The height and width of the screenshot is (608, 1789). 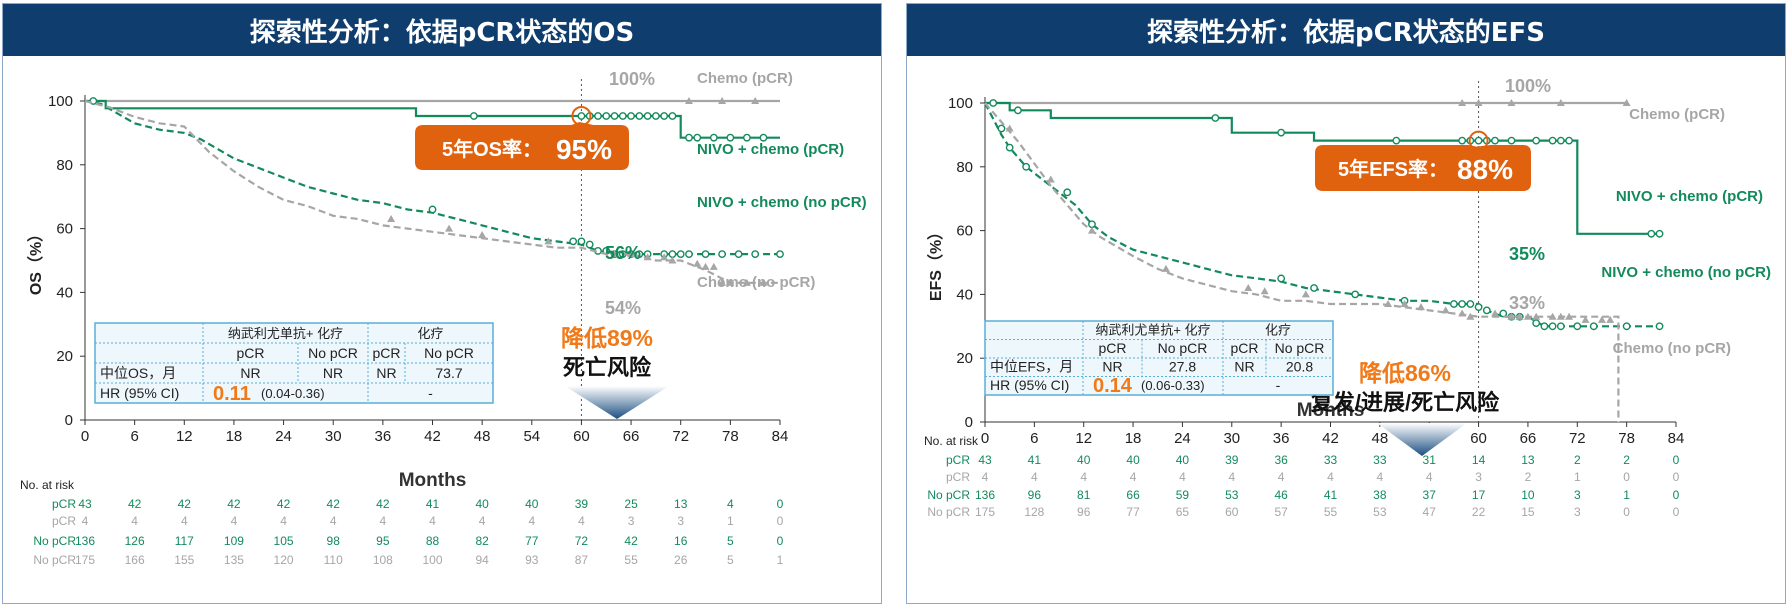 What do you see at coordinates (139, 393) in the screenshot?
I see `table-row-label: HR (95% CI)` at bounding box center [139, 393].